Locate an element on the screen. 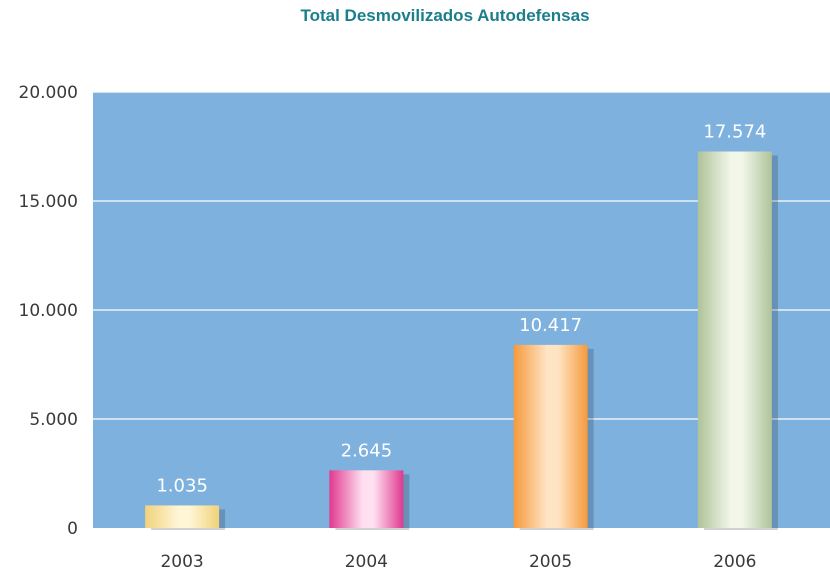 The width and height of the screenshot is (830, 580). data-label: 2.645 is located at coordinates (367, 450).